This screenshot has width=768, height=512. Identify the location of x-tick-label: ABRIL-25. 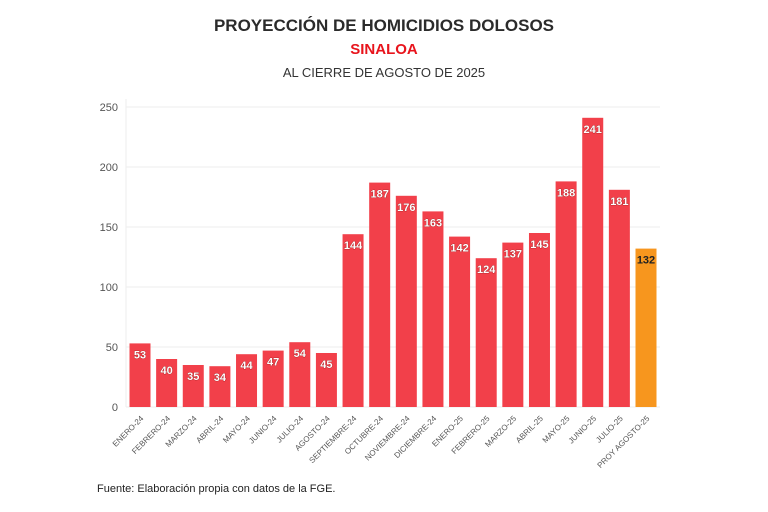
(529, 429).